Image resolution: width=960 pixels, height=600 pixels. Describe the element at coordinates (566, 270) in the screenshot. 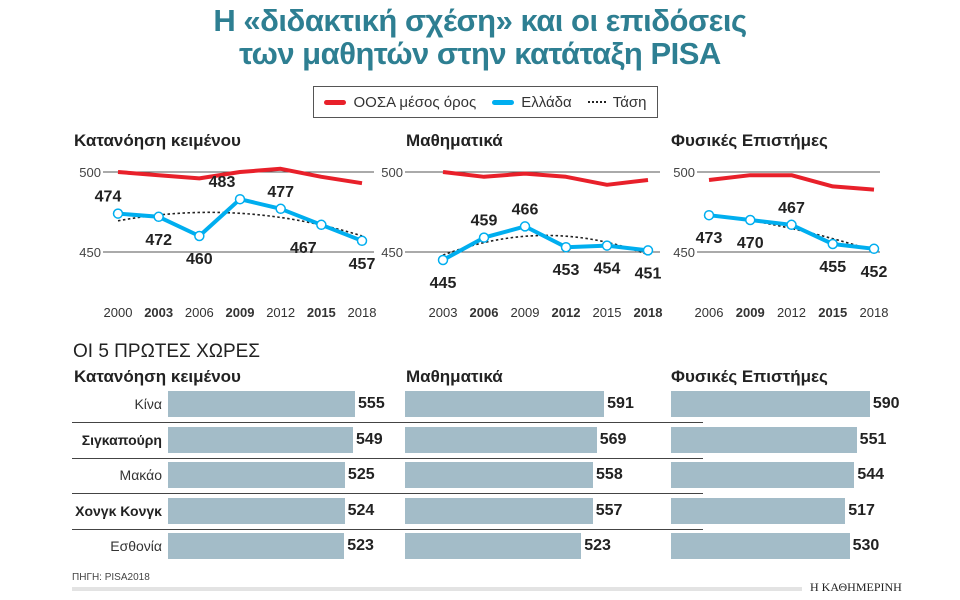

I see `data-label: 453` at that location.